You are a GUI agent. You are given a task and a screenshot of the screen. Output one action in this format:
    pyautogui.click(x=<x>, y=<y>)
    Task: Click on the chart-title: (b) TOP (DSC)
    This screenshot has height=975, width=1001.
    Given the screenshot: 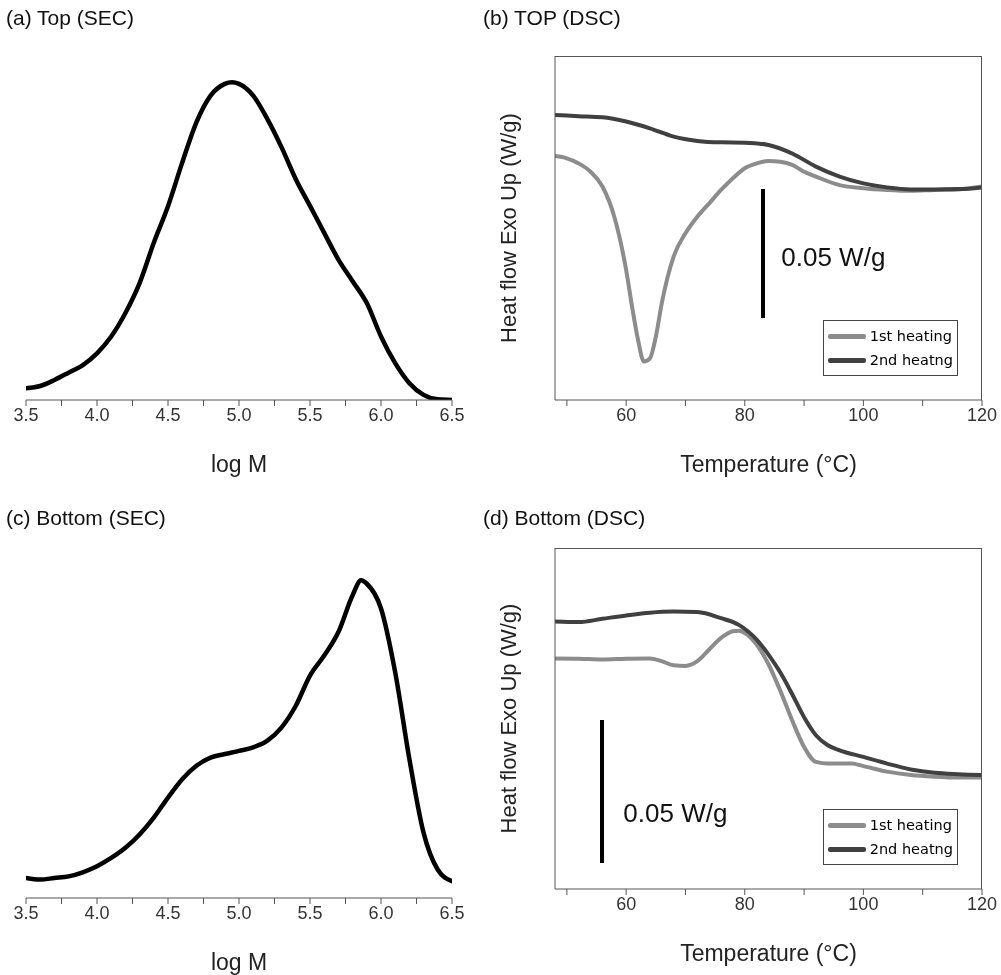 What is the action you would take?
    pyautogui.click(x=552, y=18)
    